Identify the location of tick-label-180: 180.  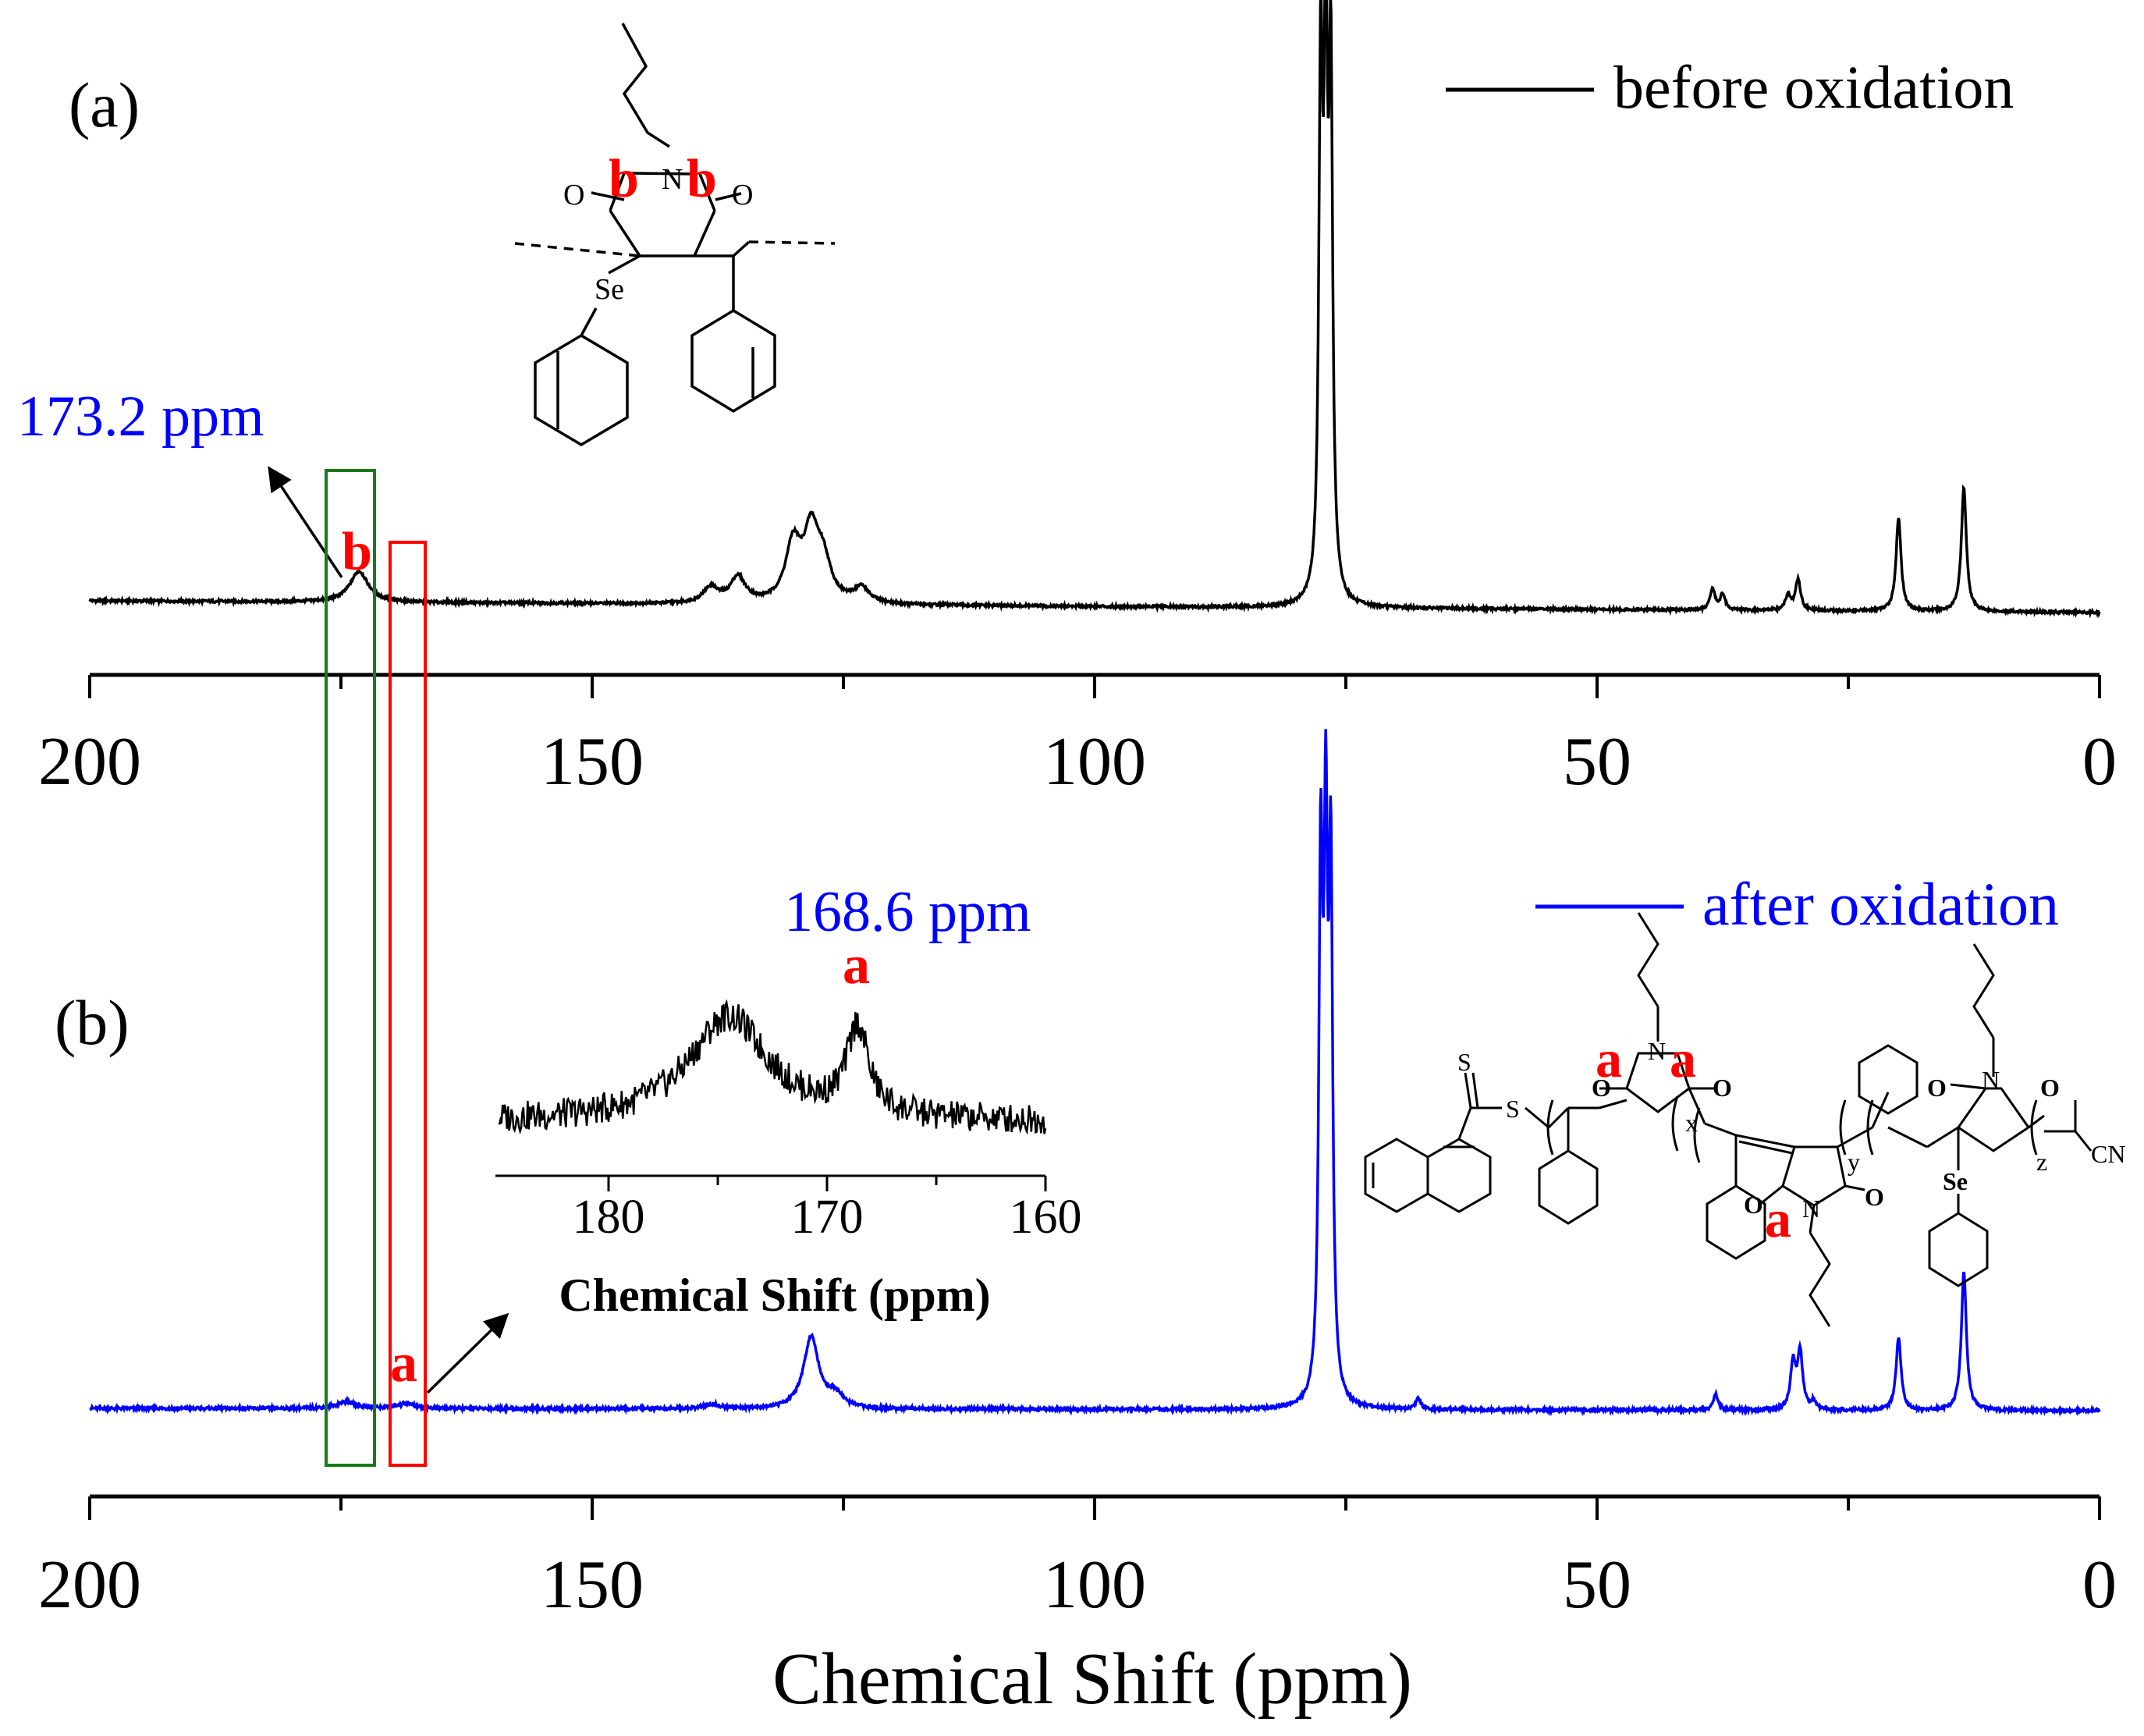
(609, 1217).